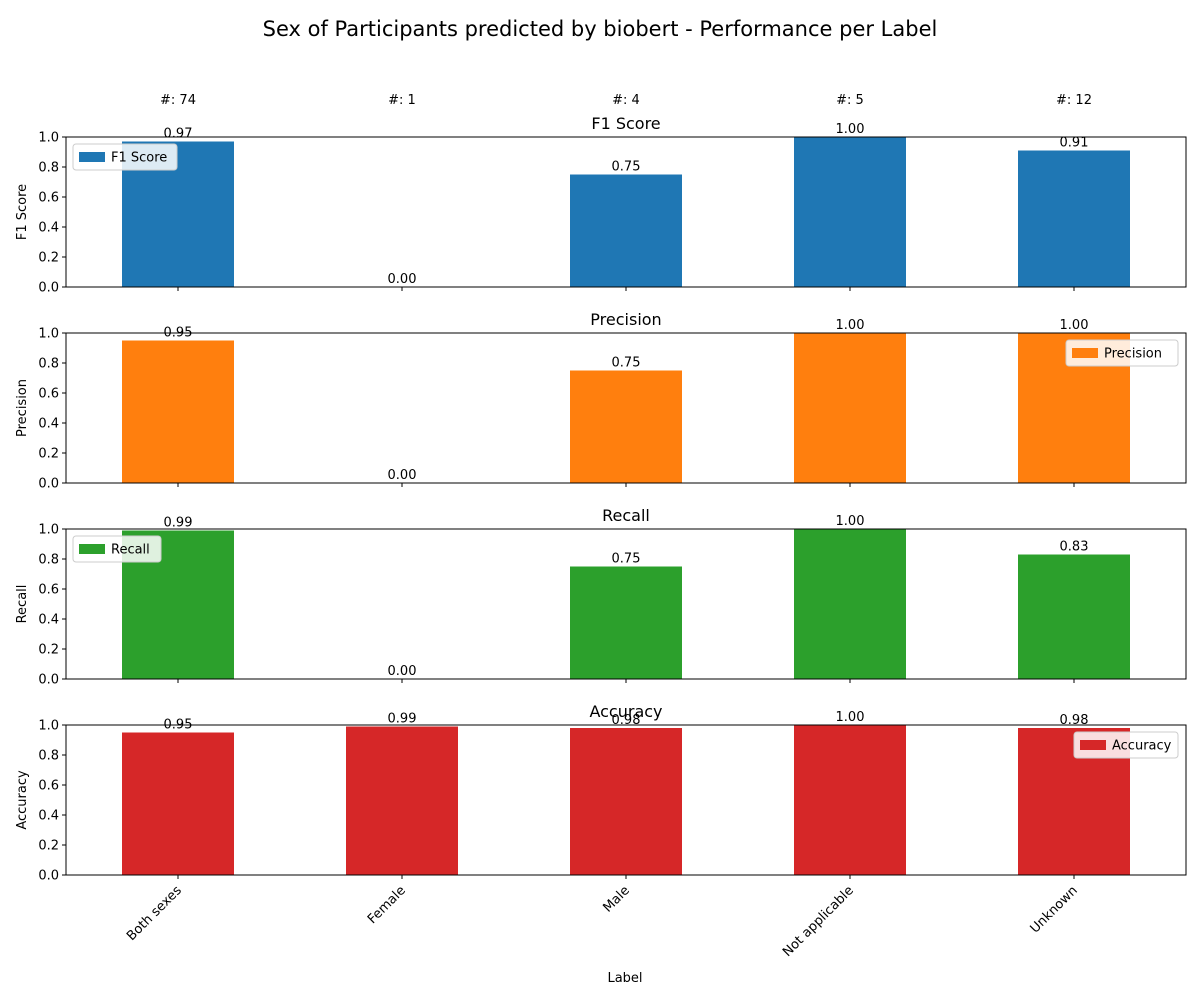  What do you see at coordinates (1074, 143) in the screenshot?
I see `value-label: 0.91` at bounding box center [1074, 143].